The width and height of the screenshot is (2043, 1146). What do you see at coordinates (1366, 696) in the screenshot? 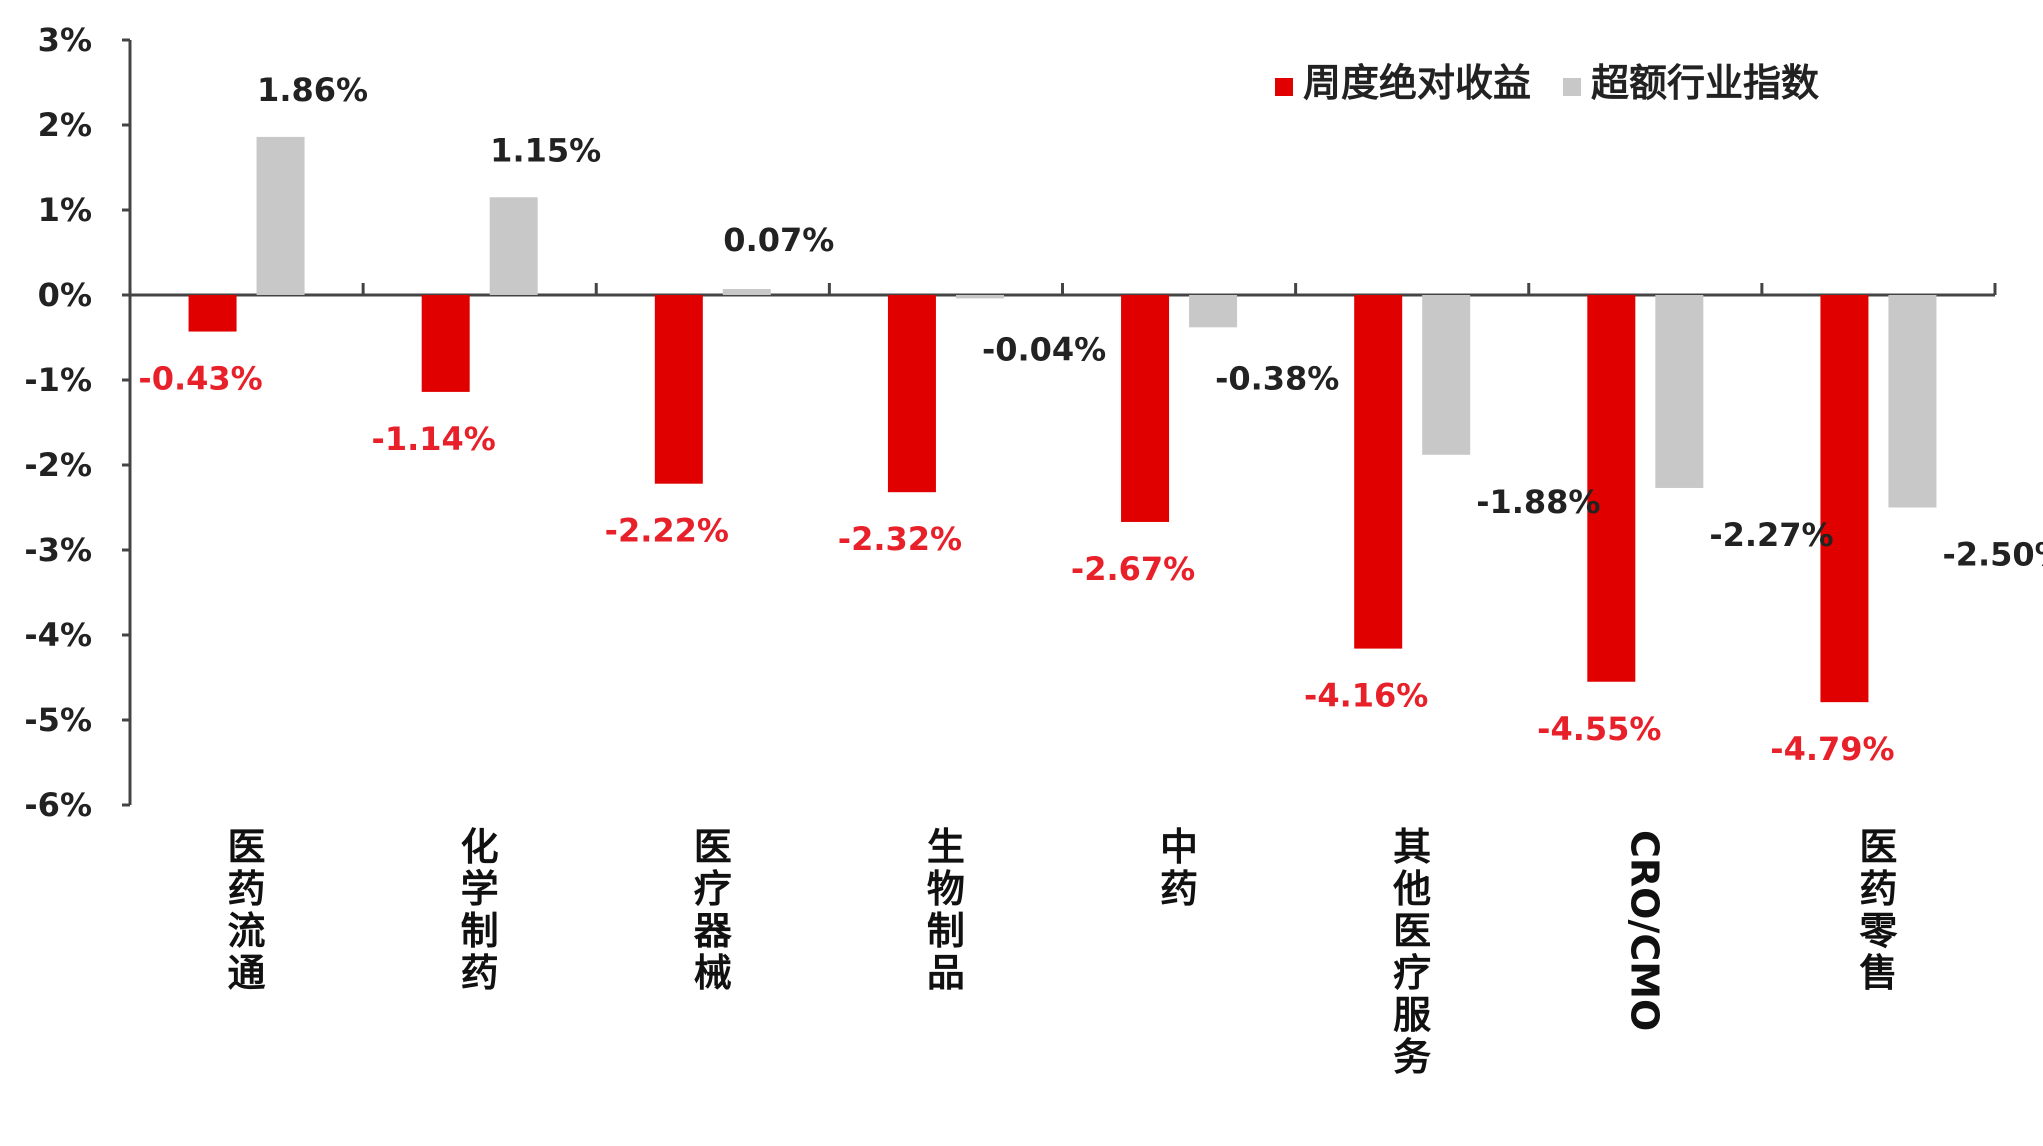
I see `data-label: -4.16%` at bounding box center [1366, 696].